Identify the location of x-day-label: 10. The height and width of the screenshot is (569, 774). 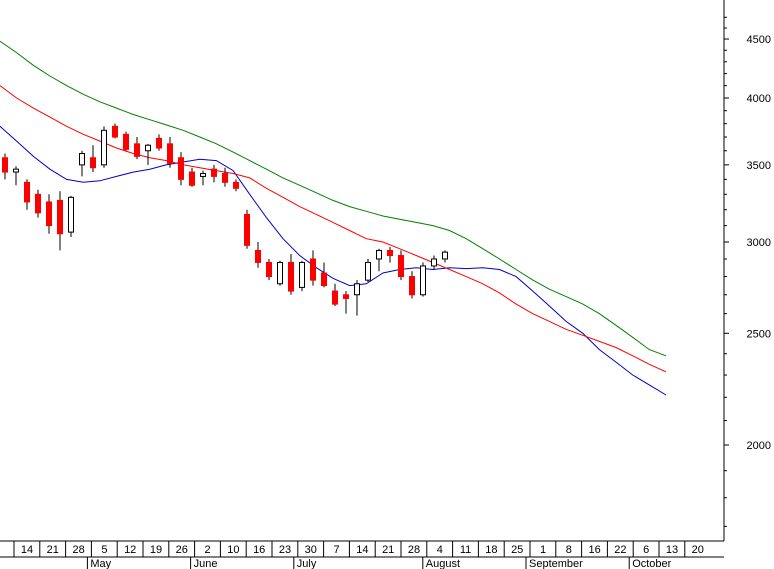
(233, 550).